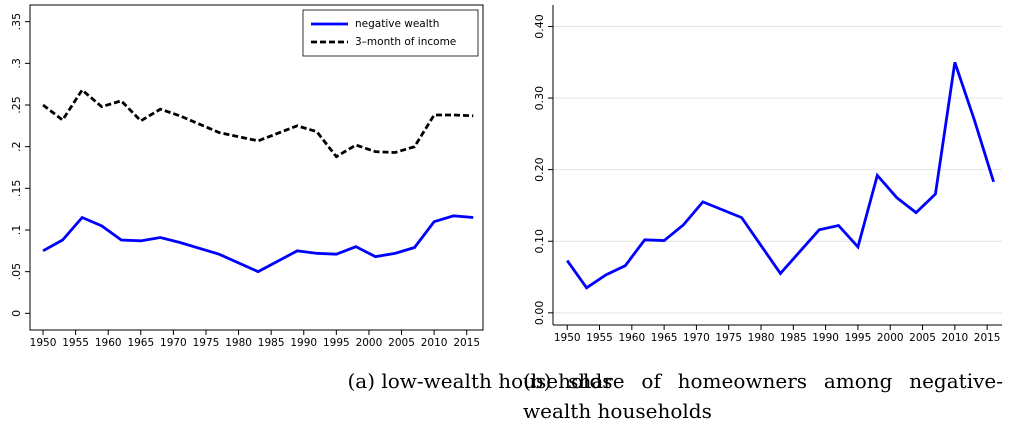 The height and width of the screenshot is (425, 1009). I want to click on y-tick-label: .15, so click(16, 189).